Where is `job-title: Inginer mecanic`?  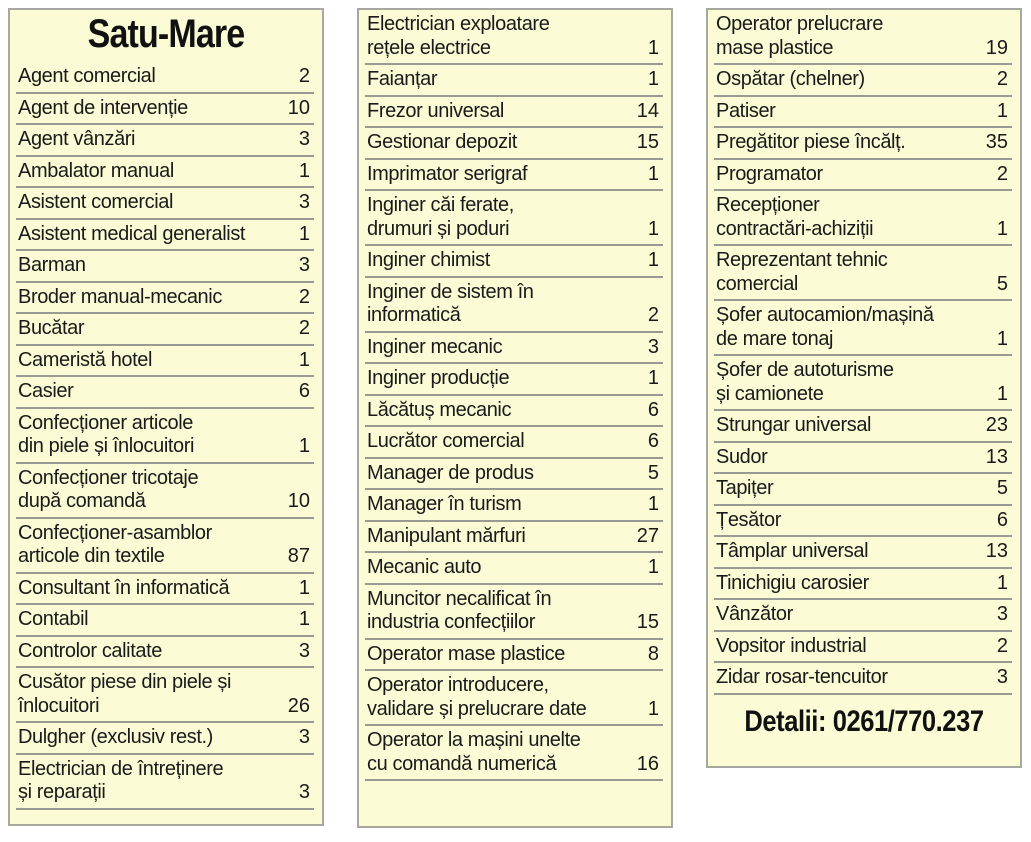 job-title: Inginer mecanic is located at coordinates (435, 346).